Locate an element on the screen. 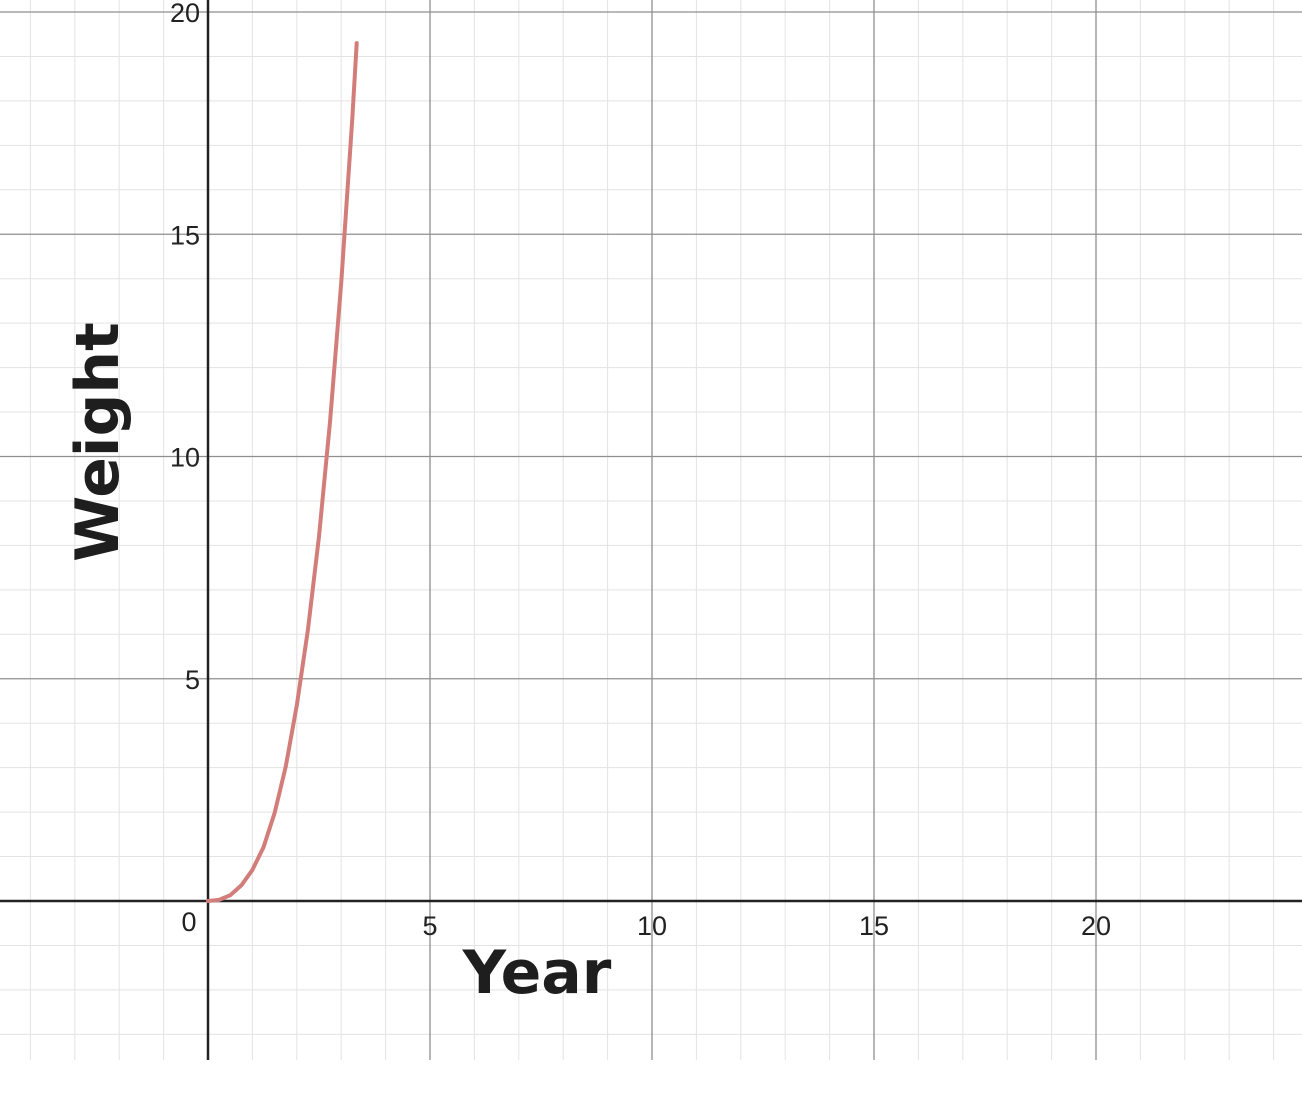 This screenshot has height=1097, width=1302. y-tick-label: 5 is located at coordinates (192, 680).